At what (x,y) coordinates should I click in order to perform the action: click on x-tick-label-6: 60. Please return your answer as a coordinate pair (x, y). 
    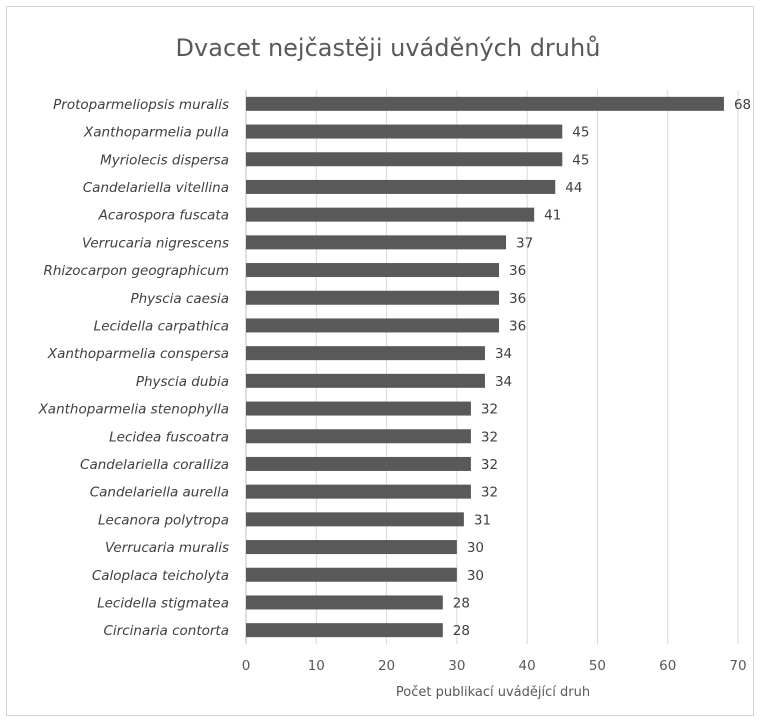
    Looking at the image, I should click on (667, 666).